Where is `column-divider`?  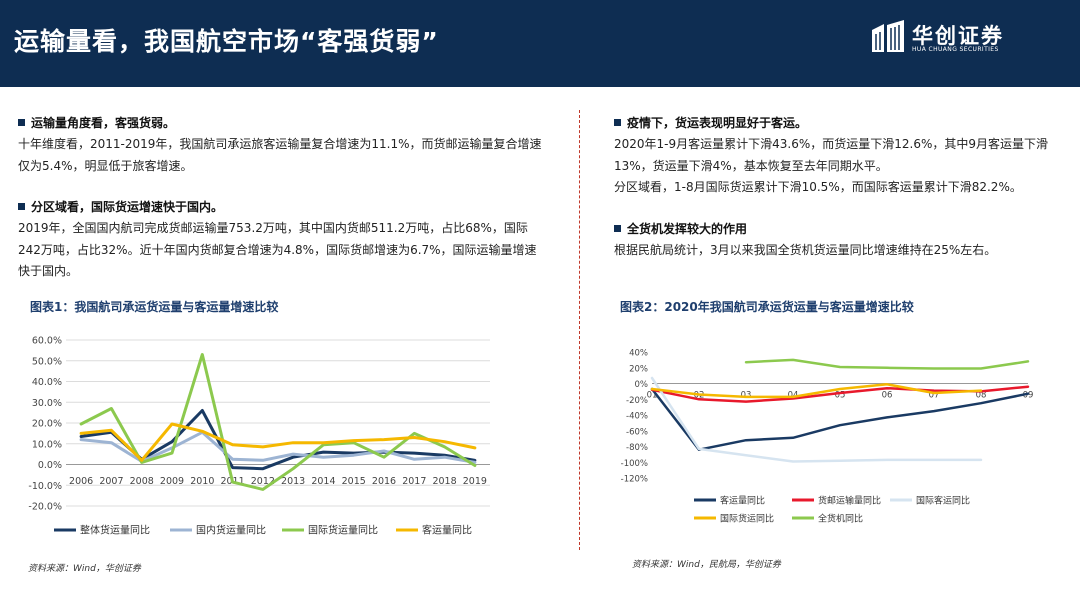
column-divider is located at coordinates (579, 330).